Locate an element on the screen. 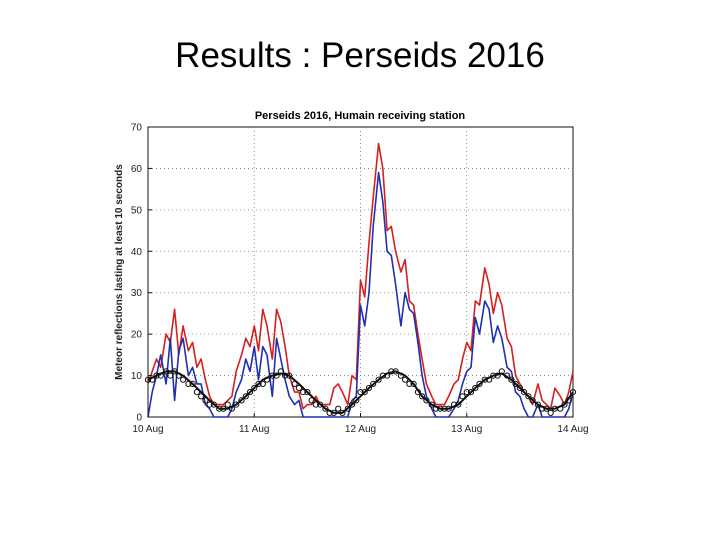  y-tick-label: 30 is located at coordinates (137, 293).